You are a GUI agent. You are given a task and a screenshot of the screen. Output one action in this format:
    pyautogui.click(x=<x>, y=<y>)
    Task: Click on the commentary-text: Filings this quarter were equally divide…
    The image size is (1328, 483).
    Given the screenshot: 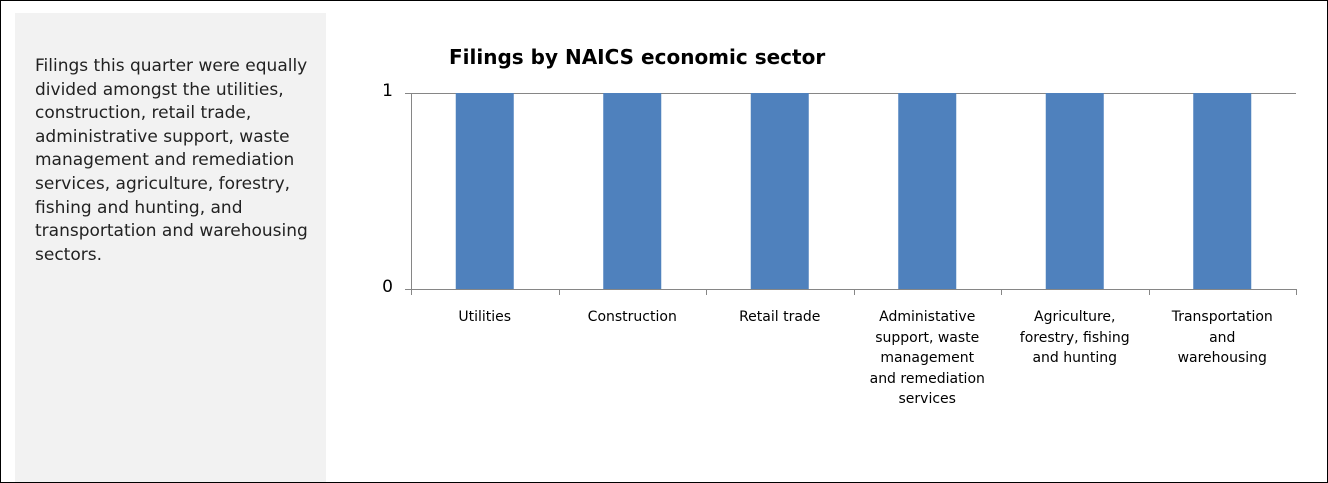 What is the action you would take?
    pyautogui.click(x=171, y=160)
    